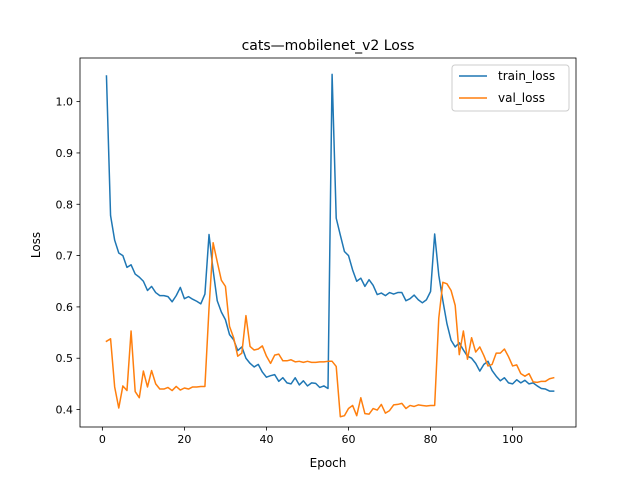  Describe the element at coordinates (431, 439) in the screenshot. I see `x-tick-label: 80` at that location.